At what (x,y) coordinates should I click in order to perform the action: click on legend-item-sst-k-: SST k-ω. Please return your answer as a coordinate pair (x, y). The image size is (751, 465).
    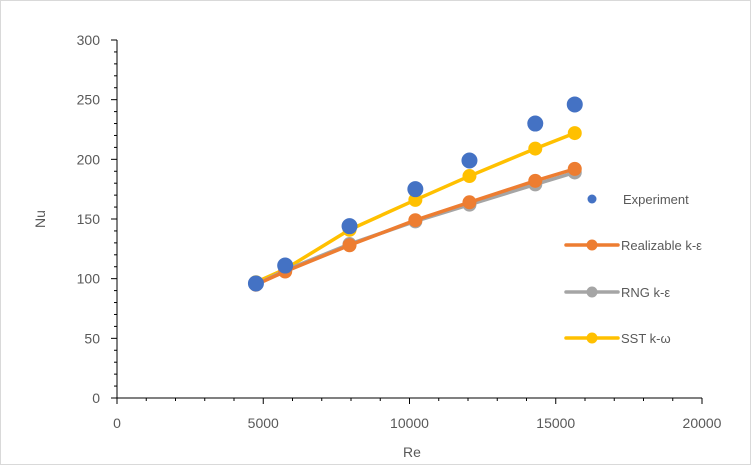
    Looking at the image, I should click on (617, 338).